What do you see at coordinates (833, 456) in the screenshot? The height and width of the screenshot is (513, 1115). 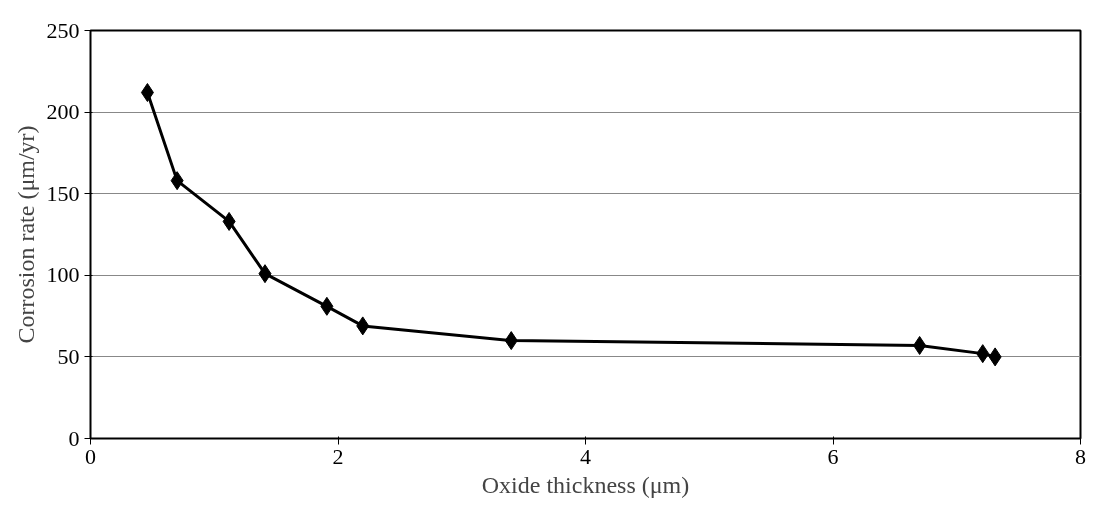 I see `x-tick-label: 6` at bounding box center [833, 456].